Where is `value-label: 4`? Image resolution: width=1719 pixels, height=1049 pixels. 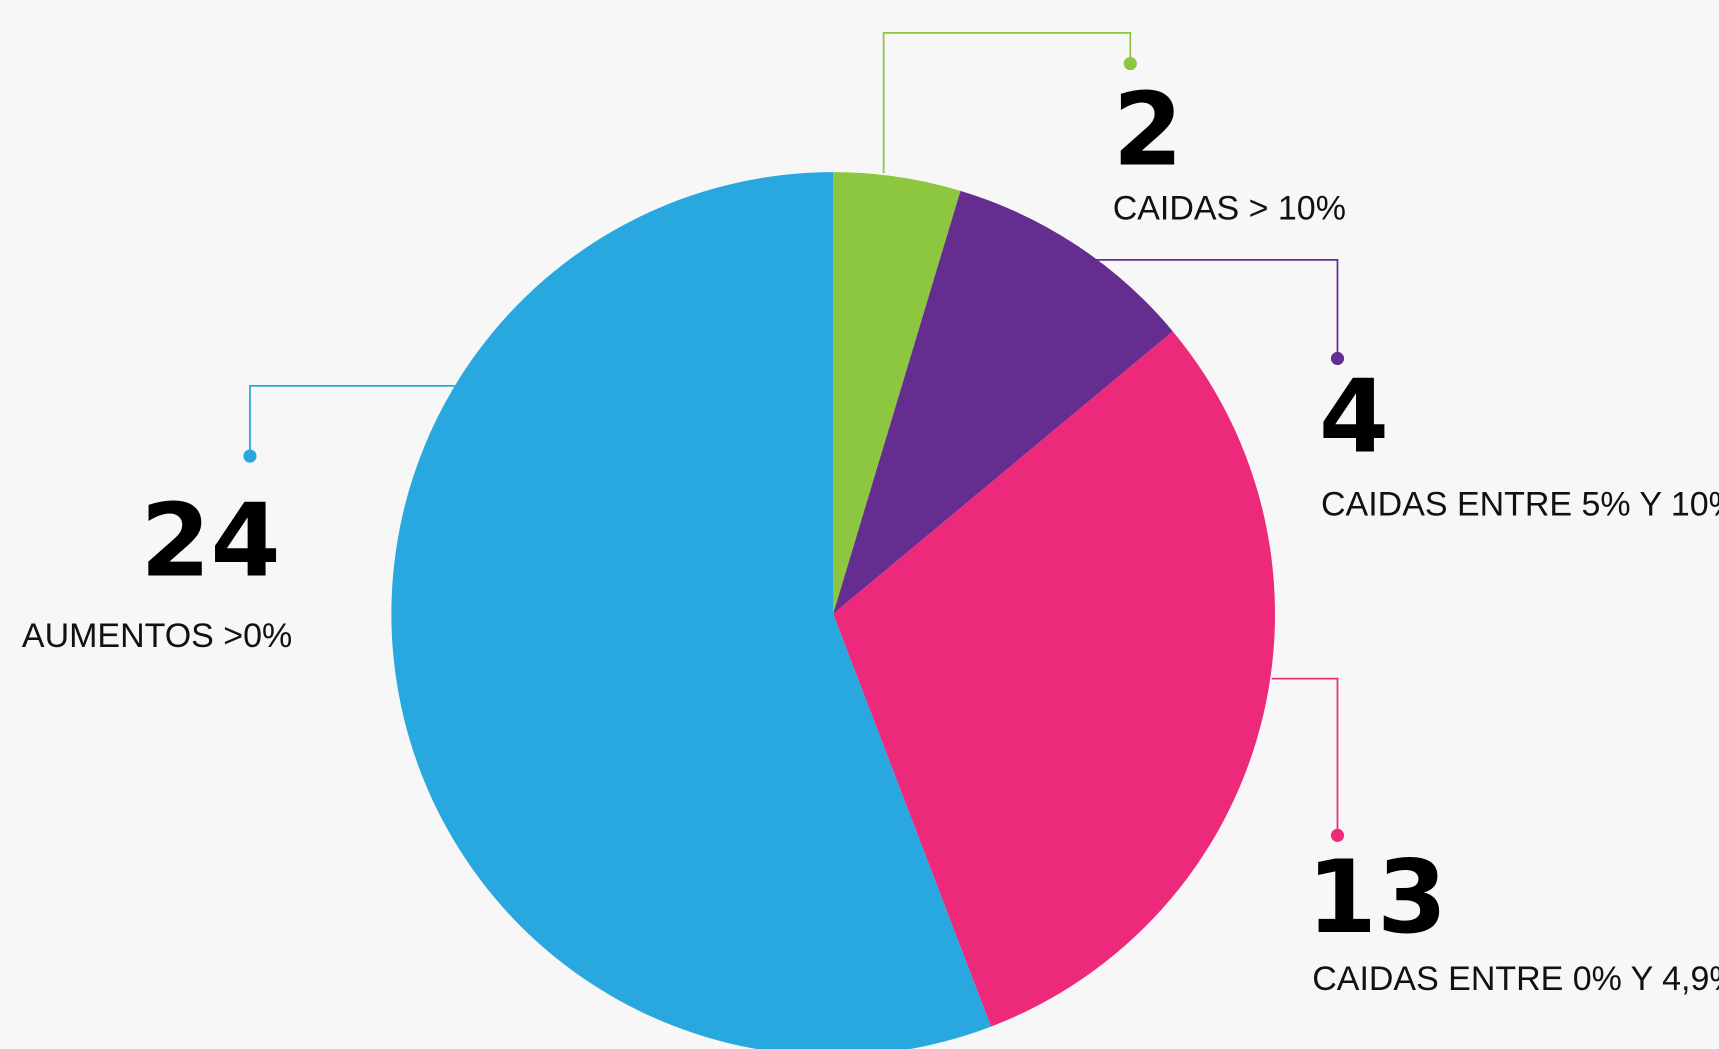
value-label: 4 is located at coordinates (1354, 417).